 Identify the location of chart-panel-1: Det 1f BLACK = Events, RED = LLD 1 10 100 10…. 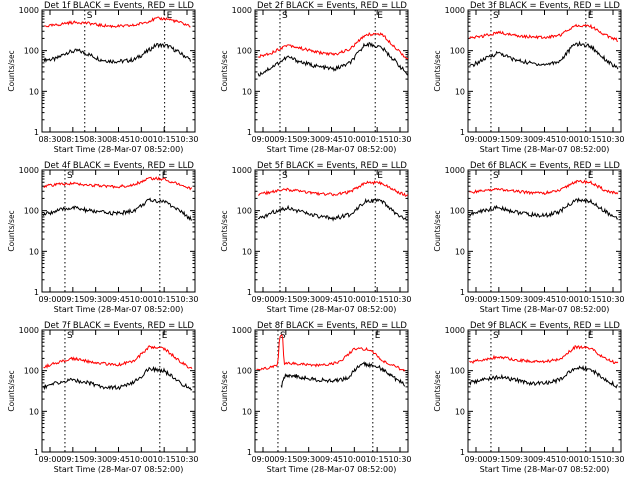
(103, 77).